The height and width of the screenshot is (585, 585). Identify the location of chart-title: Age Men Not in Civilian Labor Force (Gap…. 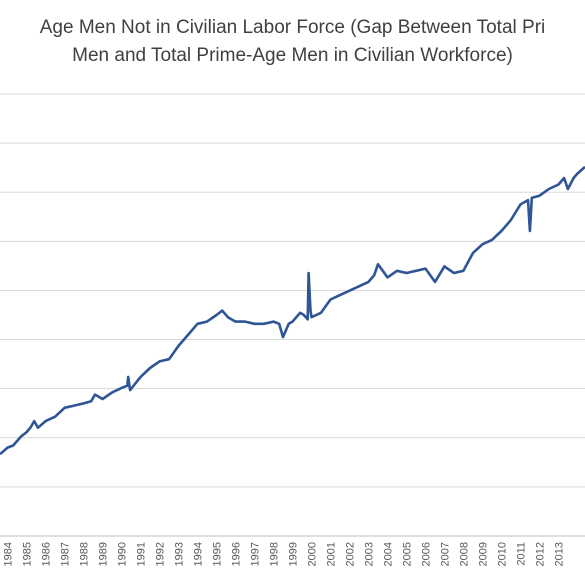
(292, 42).